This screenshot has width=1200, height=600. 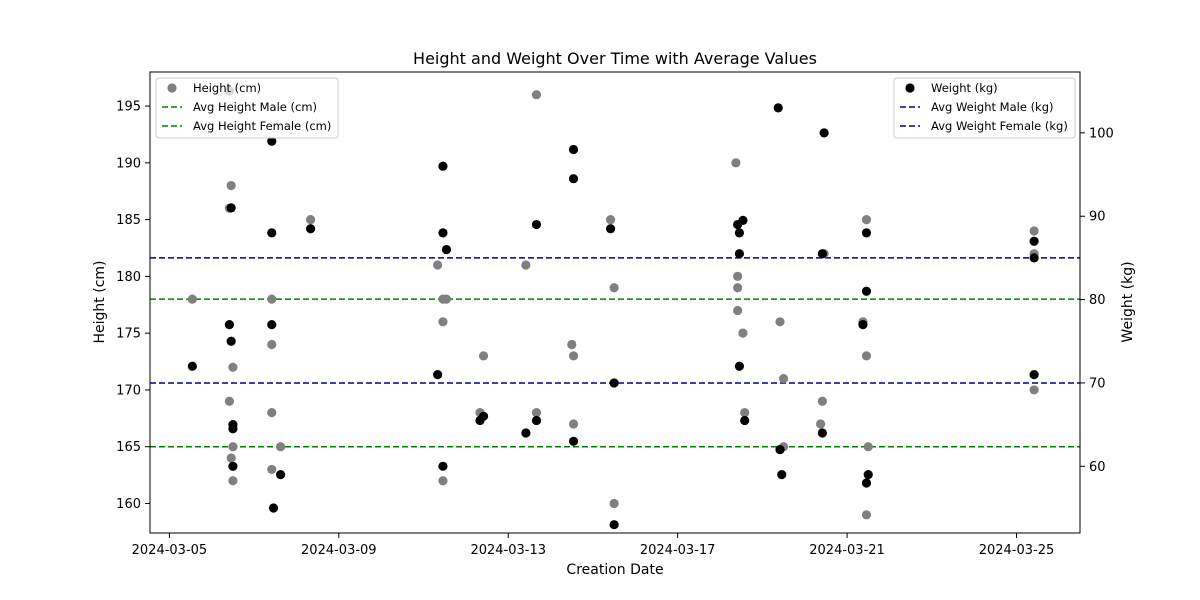 I want to click on y-axis-left-title: Height (cm), so click(x=100, y=302).